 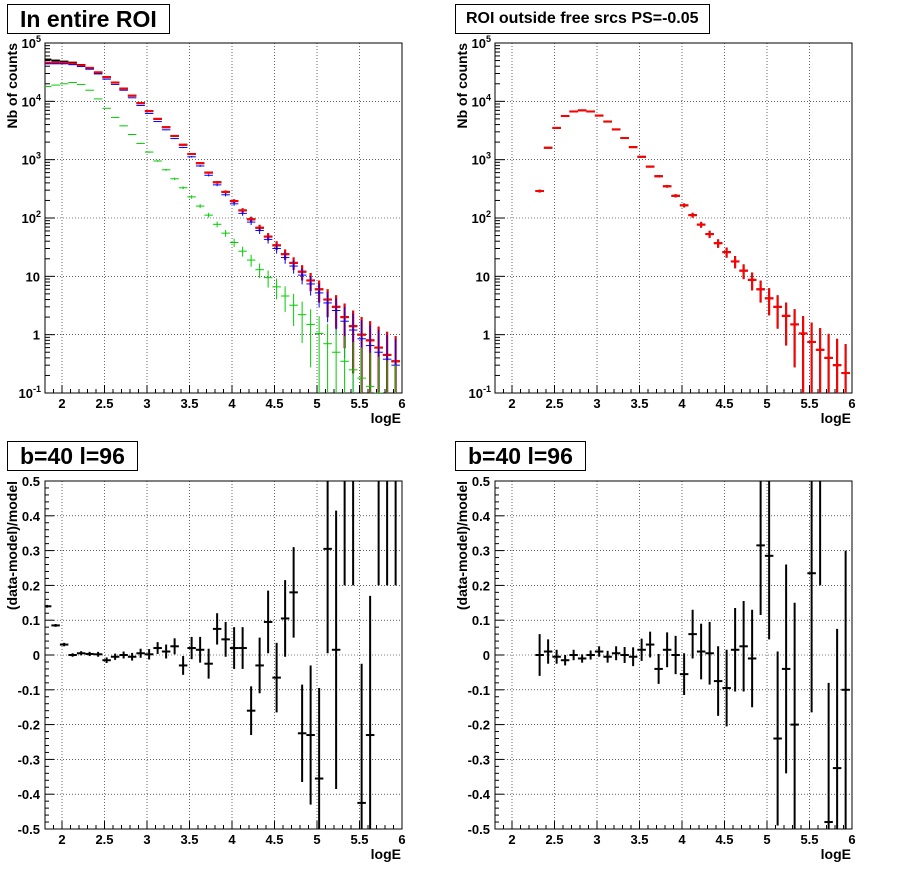 I want to click on chart-title-residual-right: b=40 l=96, so click(x=520, y=456).